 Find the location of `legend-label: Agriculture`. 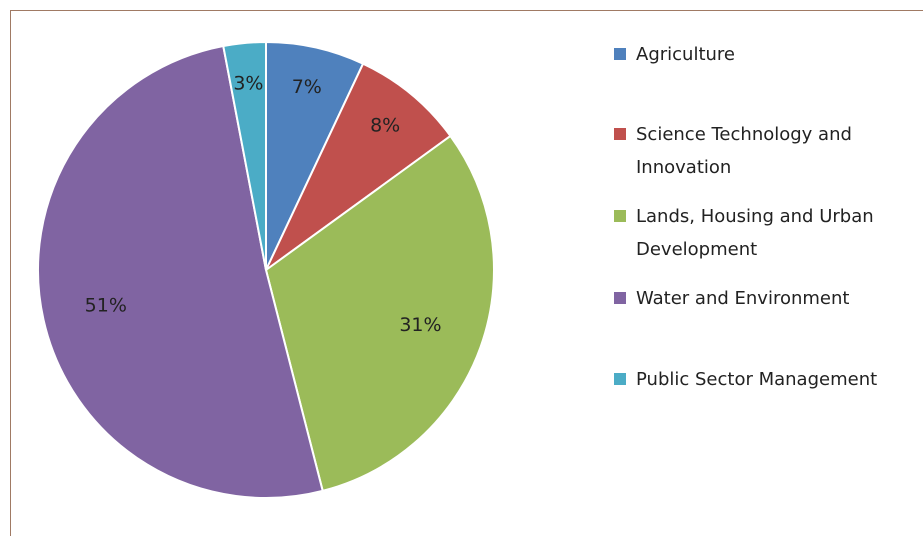

legend-label: Agriculture is located at coordinates (685, 54).